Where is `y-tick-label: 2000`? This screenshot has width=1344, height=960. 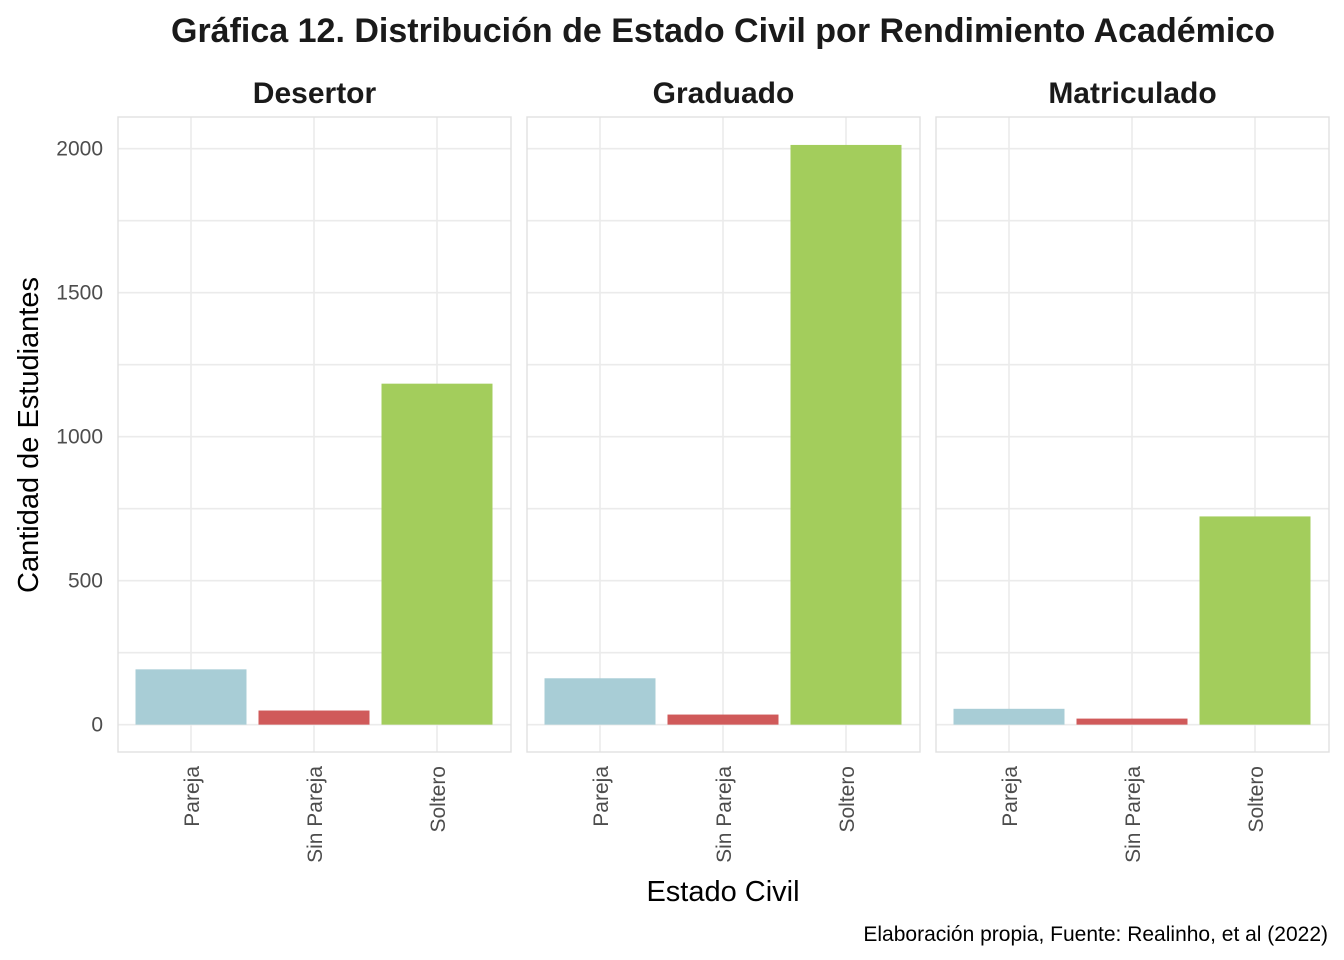
y-tick-label: 2000 is located at coordinates (79, 149).